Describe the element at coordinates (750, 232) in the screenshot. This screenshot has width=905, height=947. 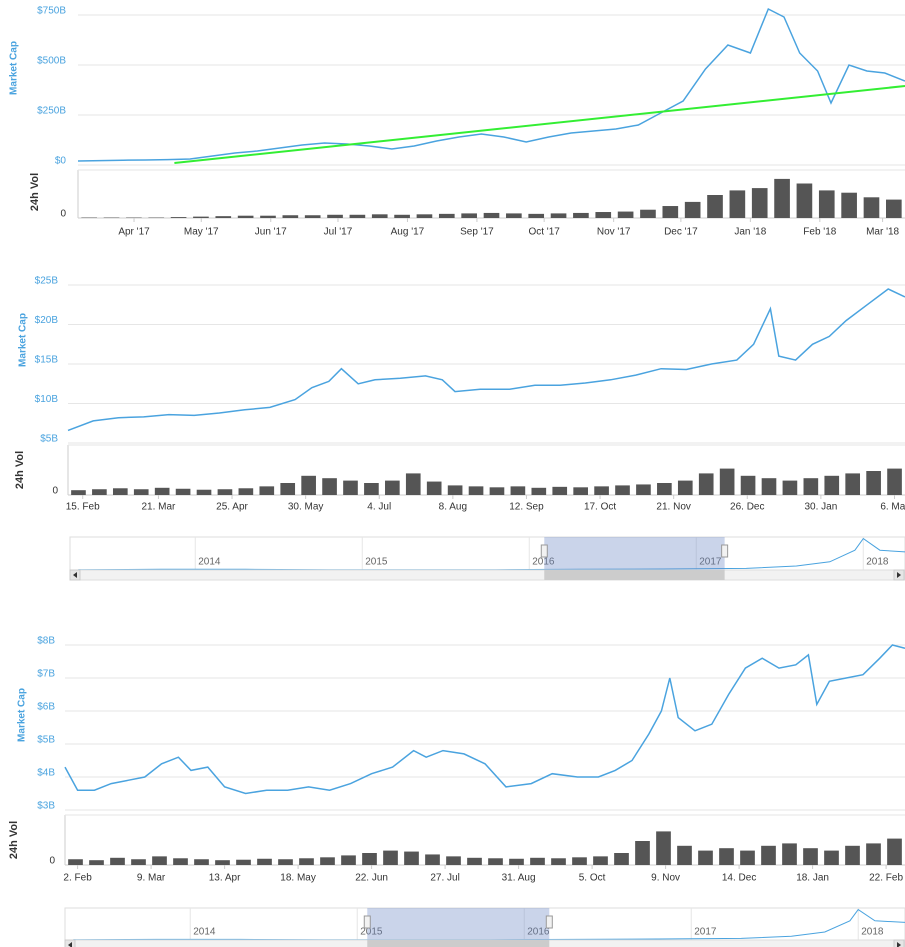
I see `x-tick-label: Jan '18` at that location.